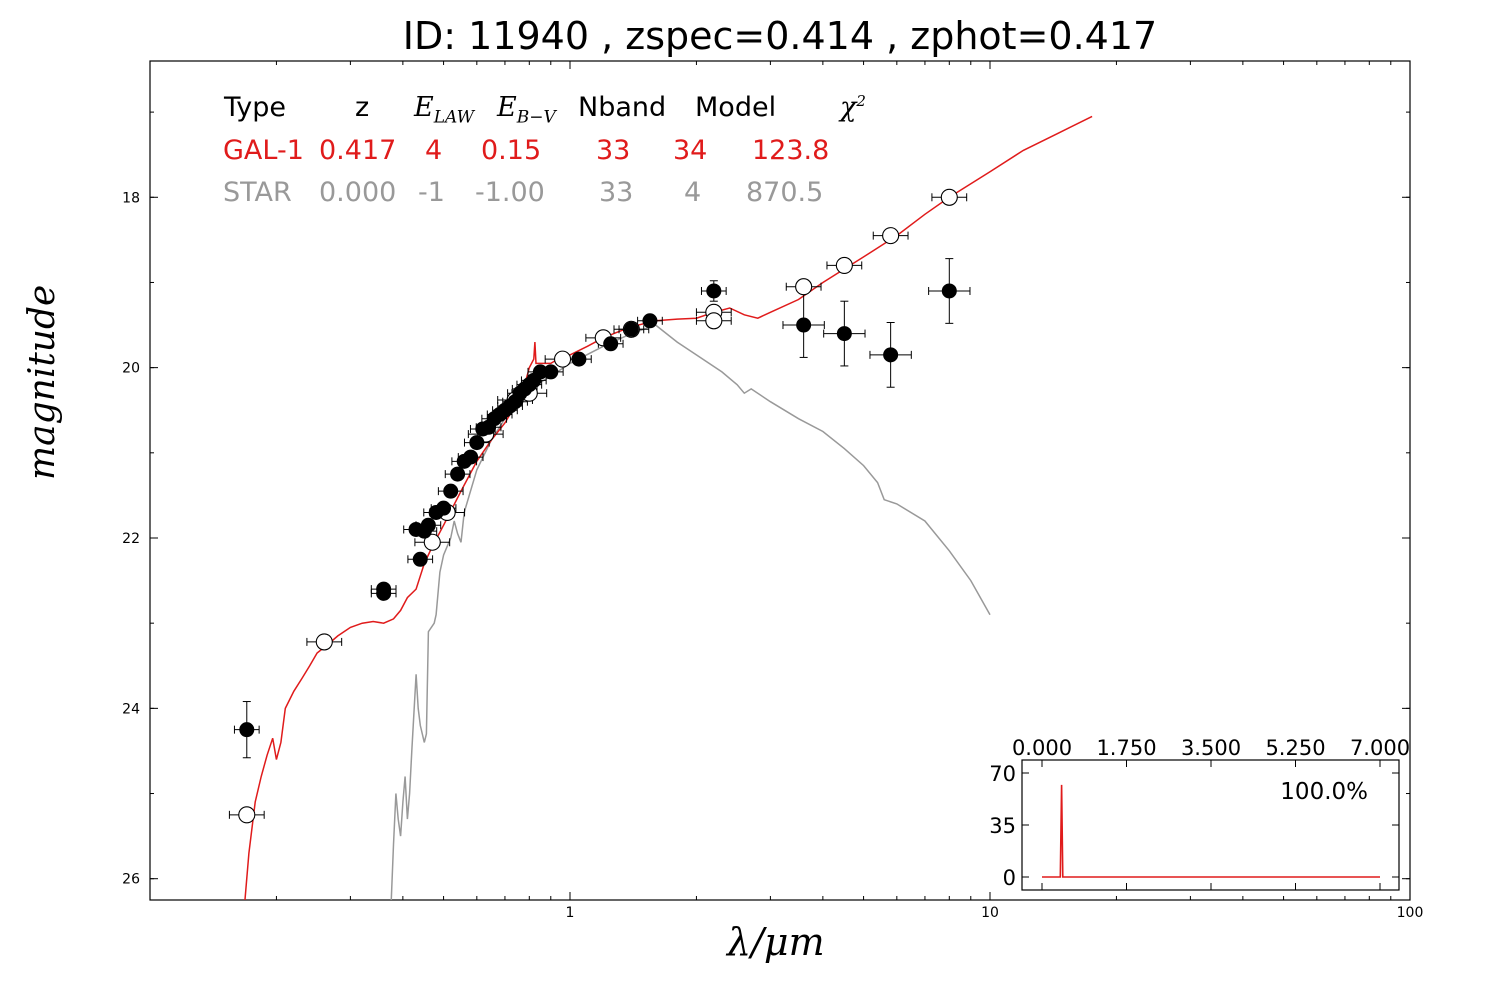 Image resolution: width=1500 pixels, height=1000 pixels. I want to click on x-tick-label: 100, so click(1410, 913).